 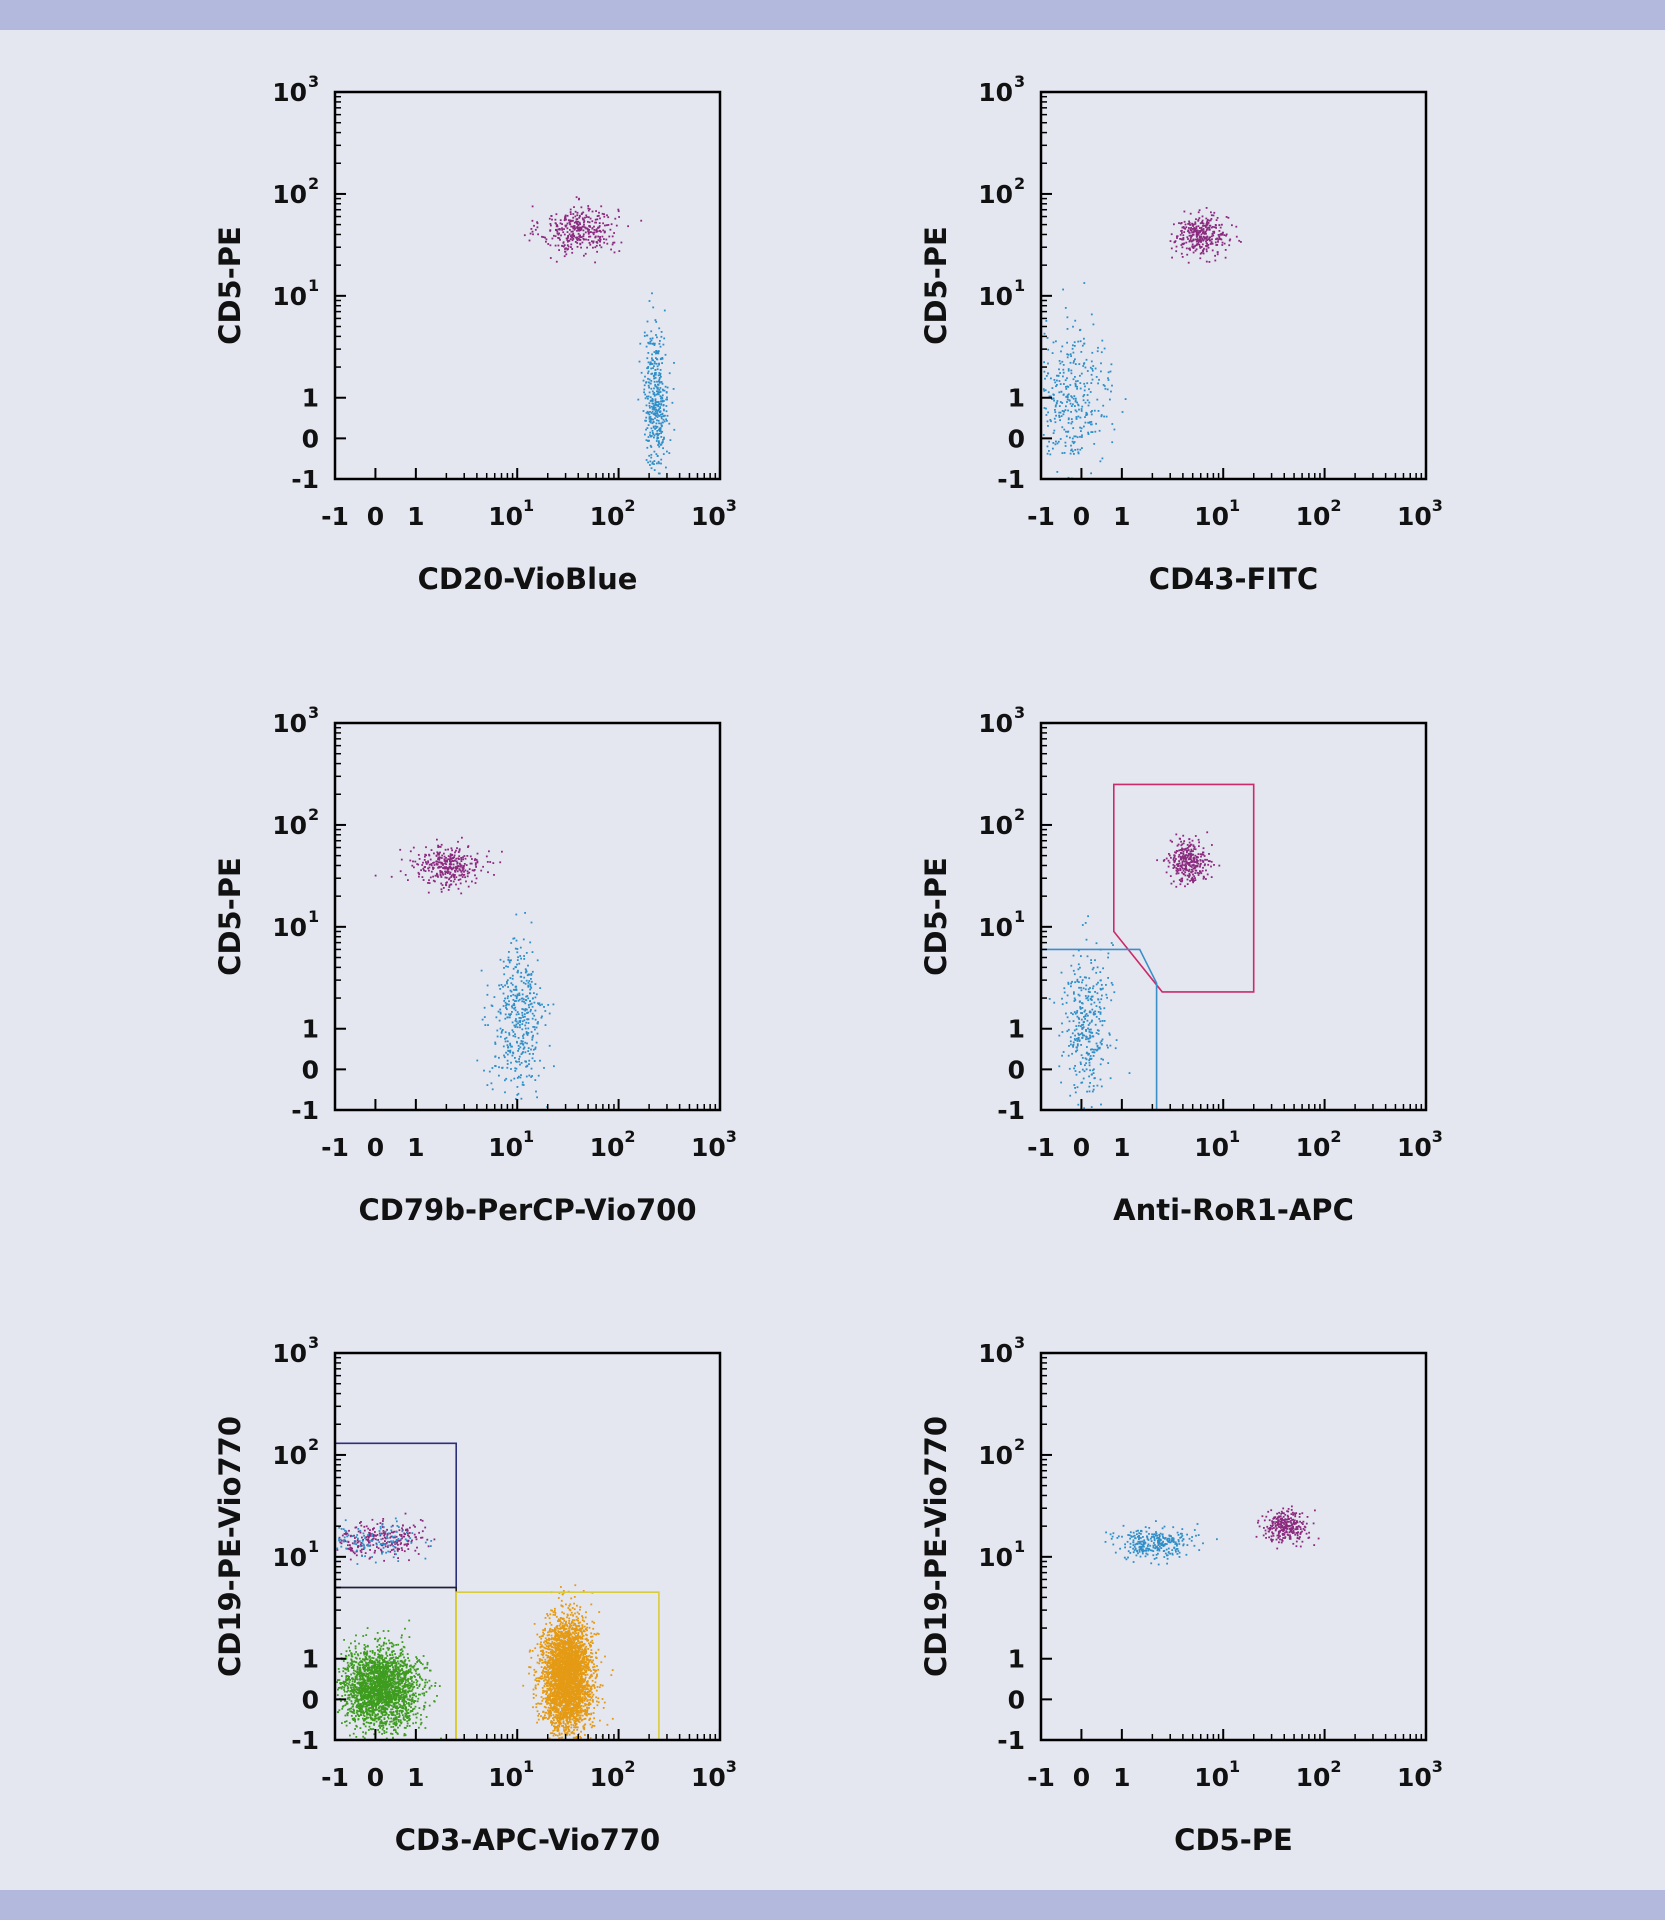 What do you see at coordinates (313, 712) in the screenshot?
I see `y-tick-exponent: 3` at bounding box center [313, 712].